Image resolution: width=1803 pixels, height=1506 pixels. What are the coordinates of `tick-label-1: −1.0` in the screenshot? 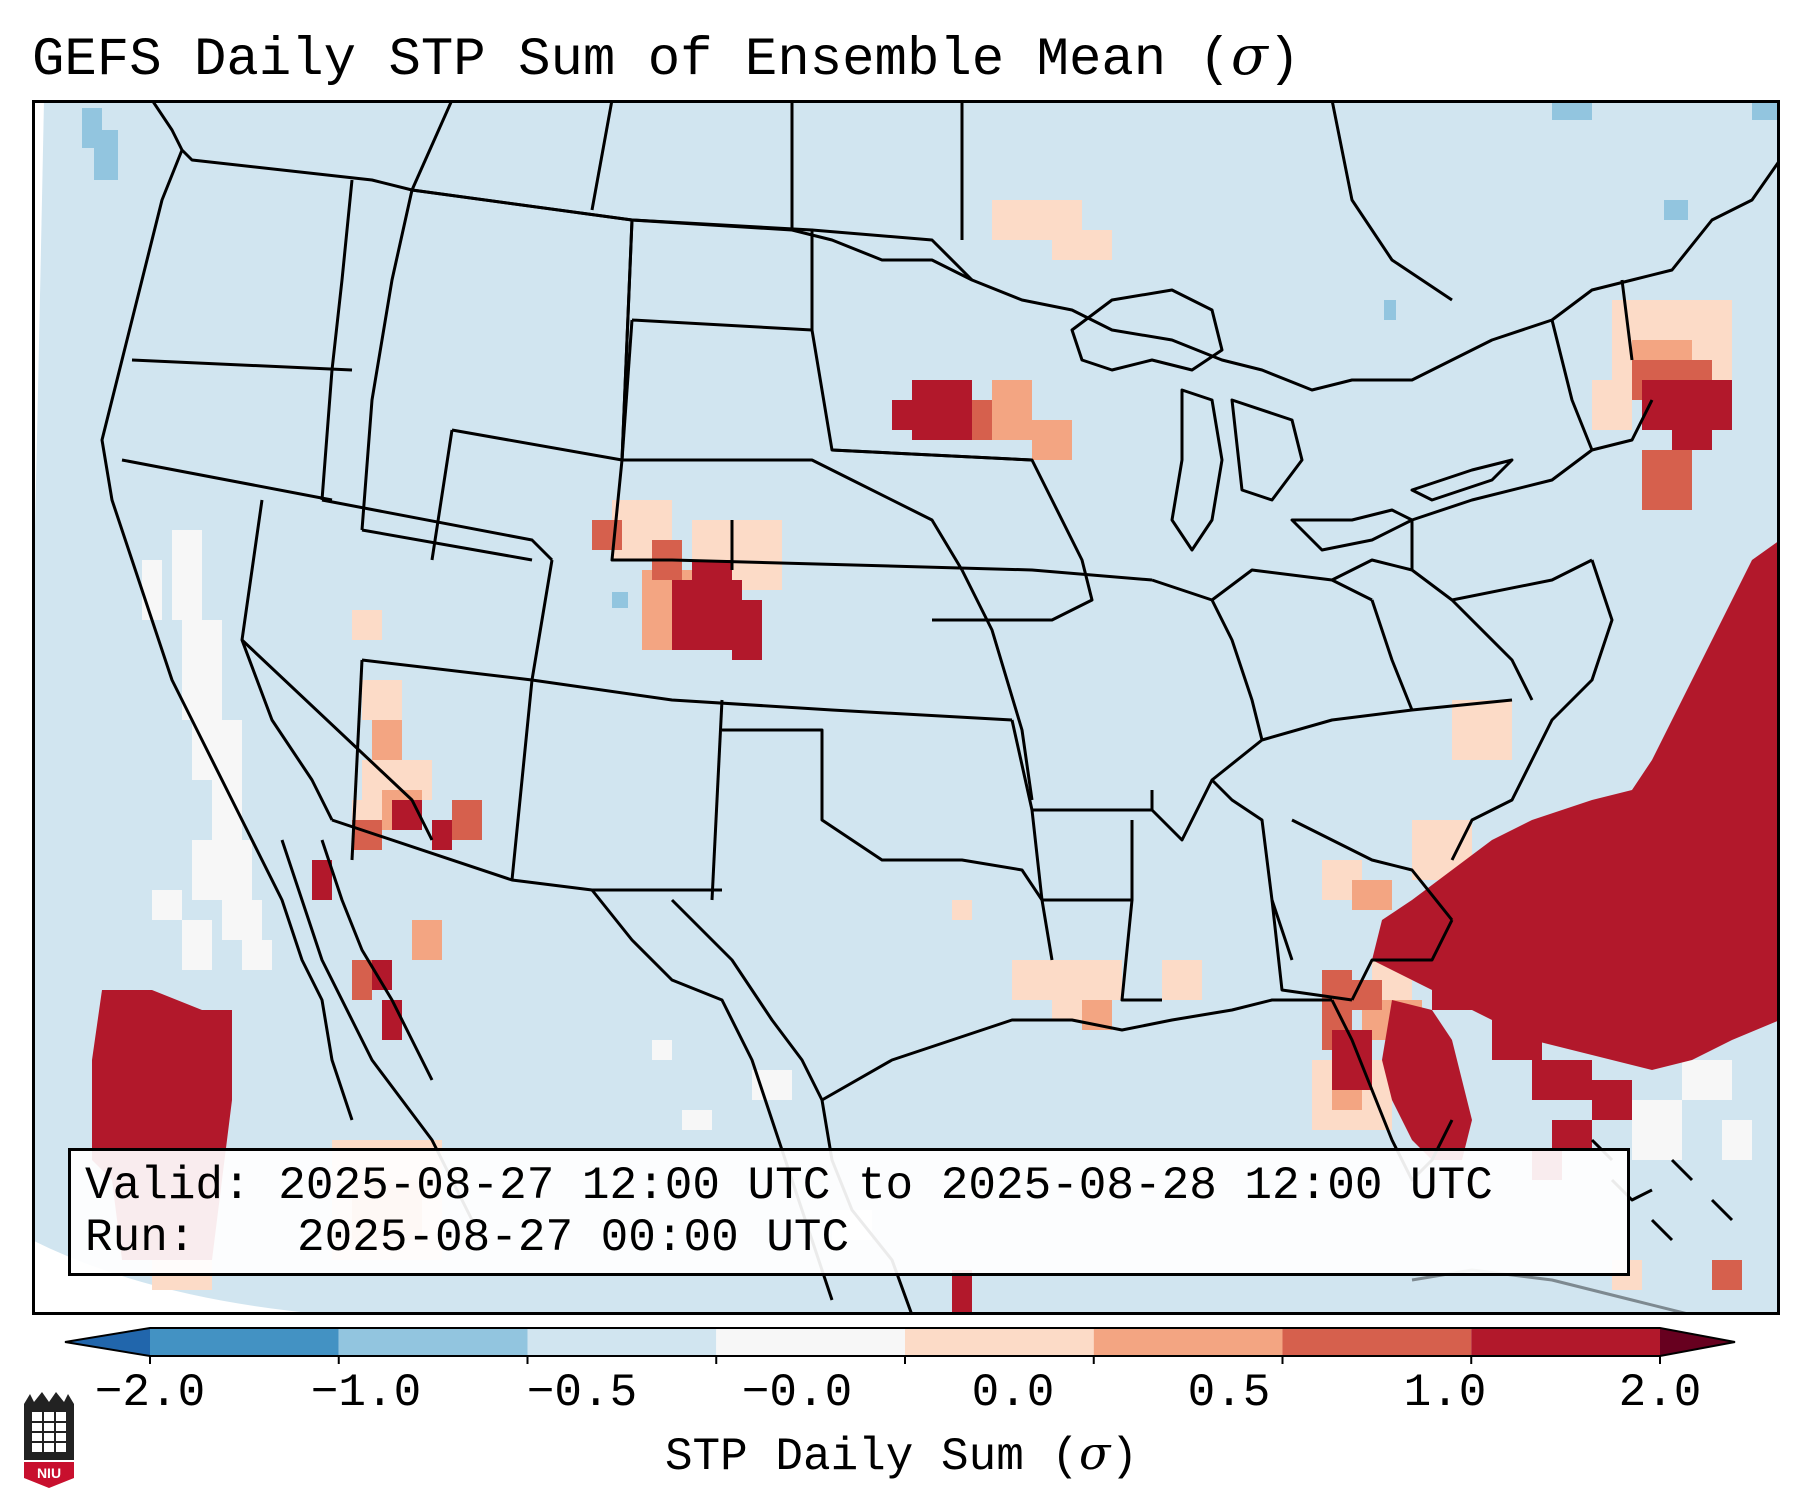 It's located at (366, 1393).